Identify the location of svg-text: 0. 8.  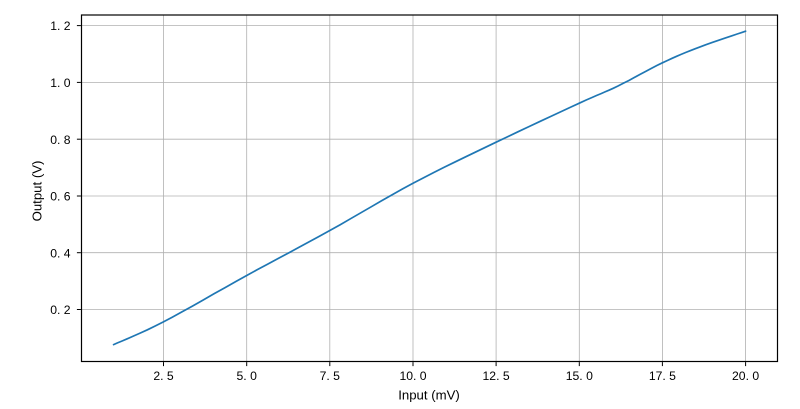
(60, 140).